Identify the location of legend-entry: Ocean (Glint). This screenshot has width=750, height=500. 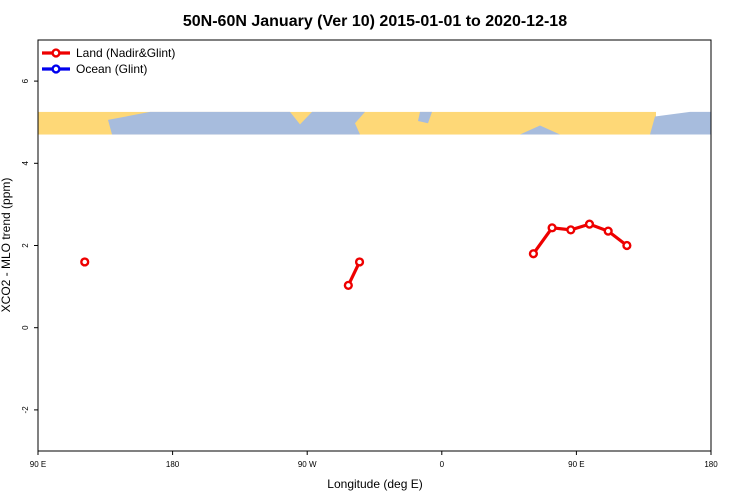
(111, 69).